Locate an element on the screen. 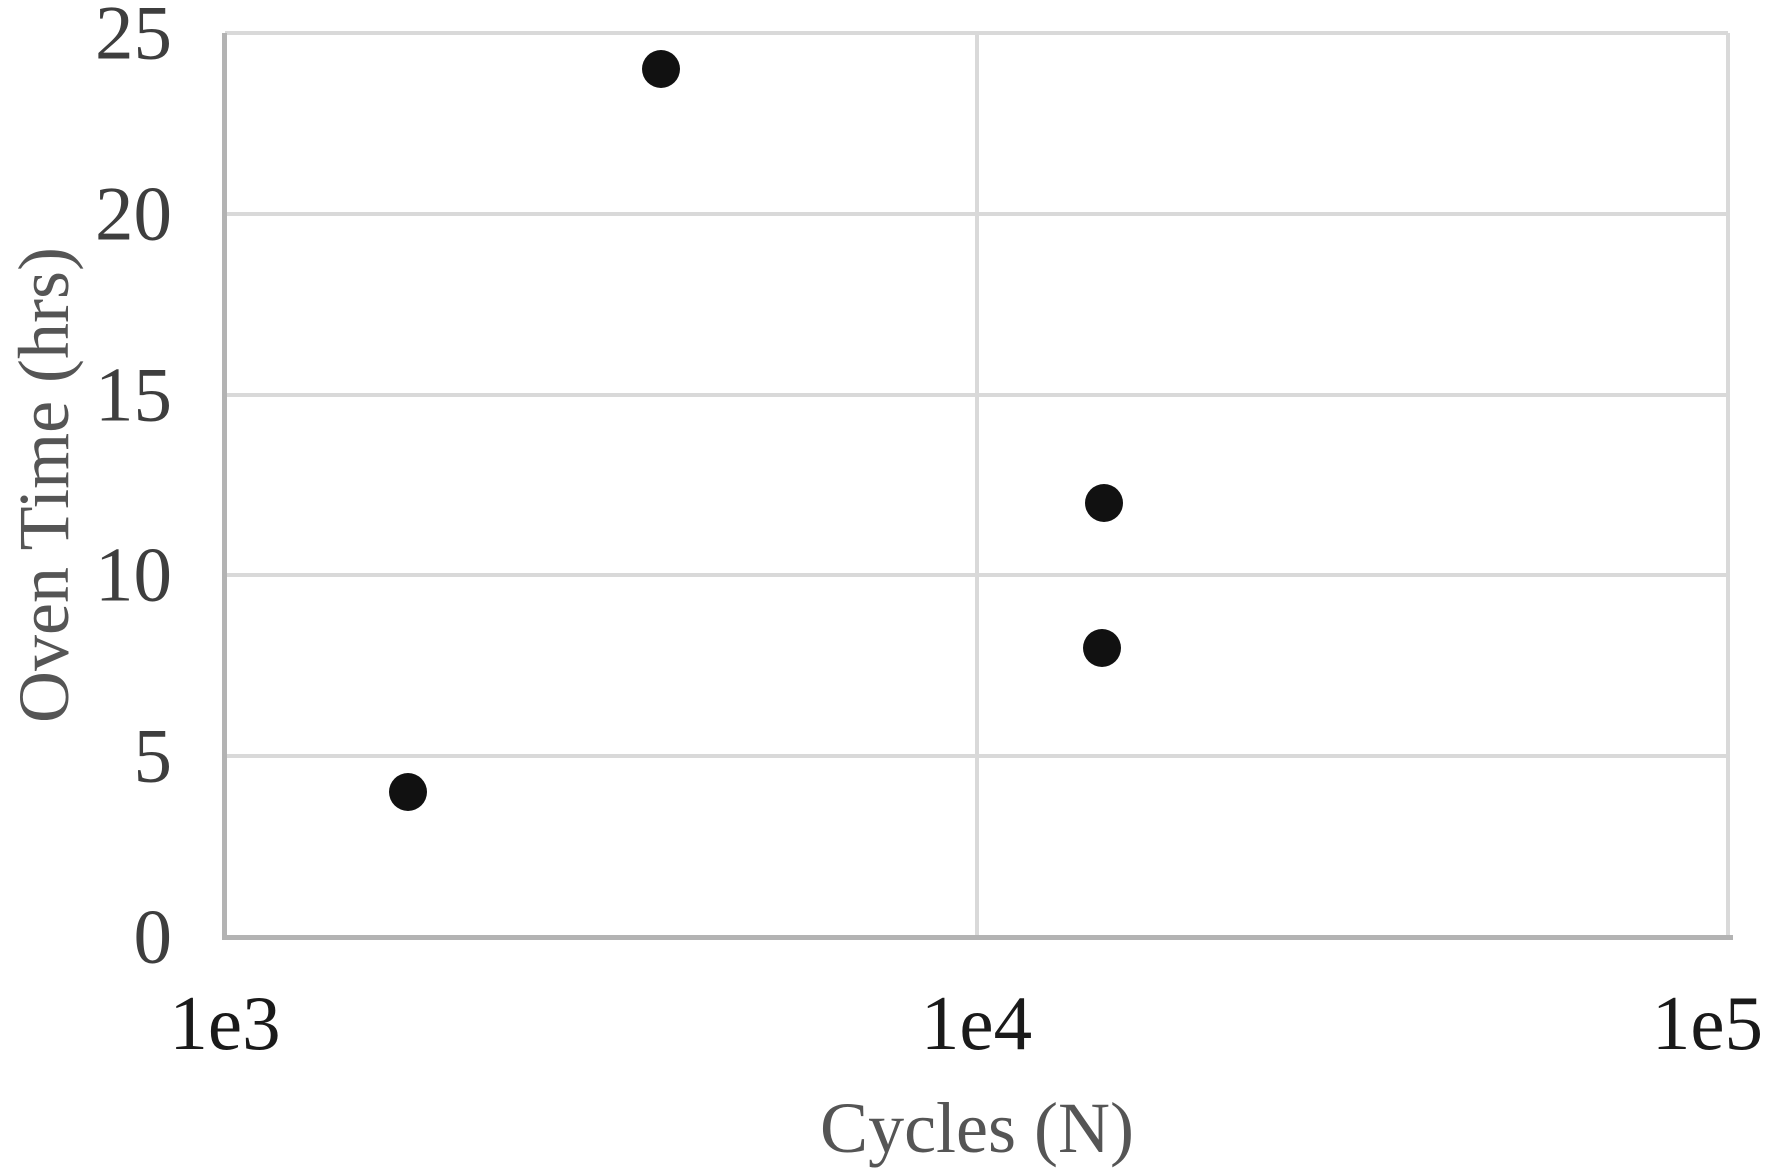  x-tick-label-1e3: 1e3 is located at coordinates (225, 1023).